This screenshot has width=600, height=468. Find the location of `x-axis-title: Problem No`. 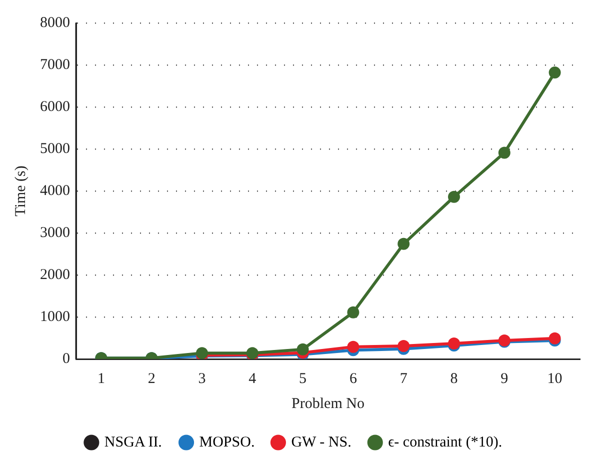

x-axis-title: Problem No is located at coordinates (328, 404).